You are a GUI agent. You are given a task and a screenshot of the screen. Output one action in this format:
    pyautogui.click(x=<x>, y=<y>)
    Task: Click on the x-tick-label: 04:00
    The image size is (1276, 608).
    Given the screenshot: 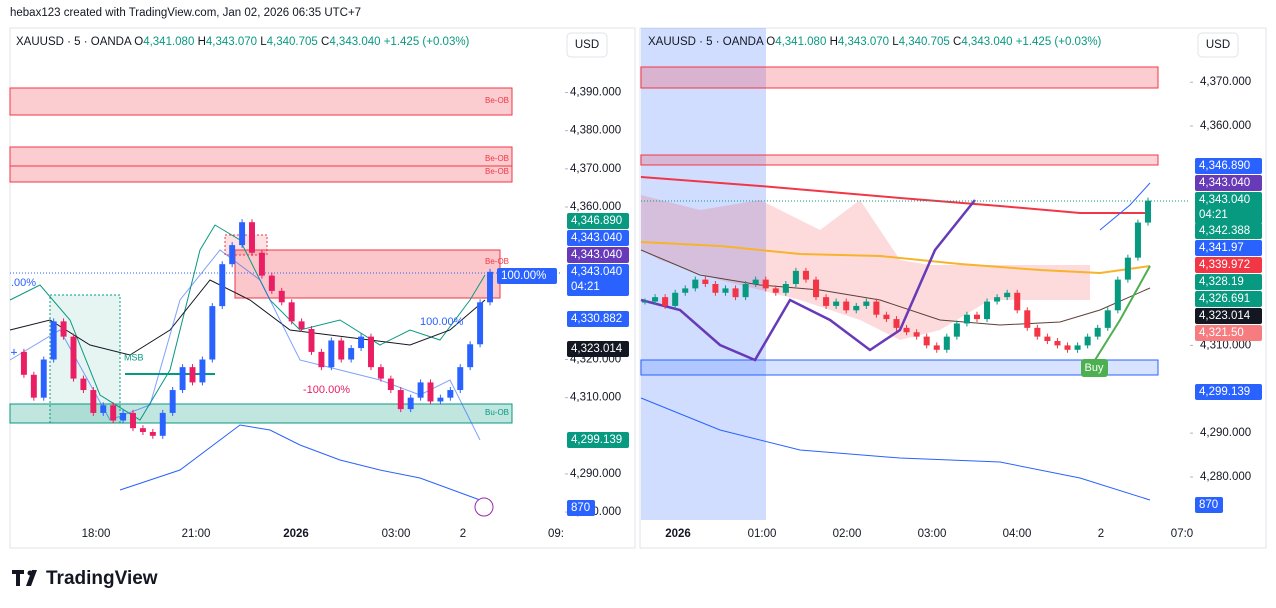 What is the action you would take?
    pyautogui.click(x=1017, y=534)
    